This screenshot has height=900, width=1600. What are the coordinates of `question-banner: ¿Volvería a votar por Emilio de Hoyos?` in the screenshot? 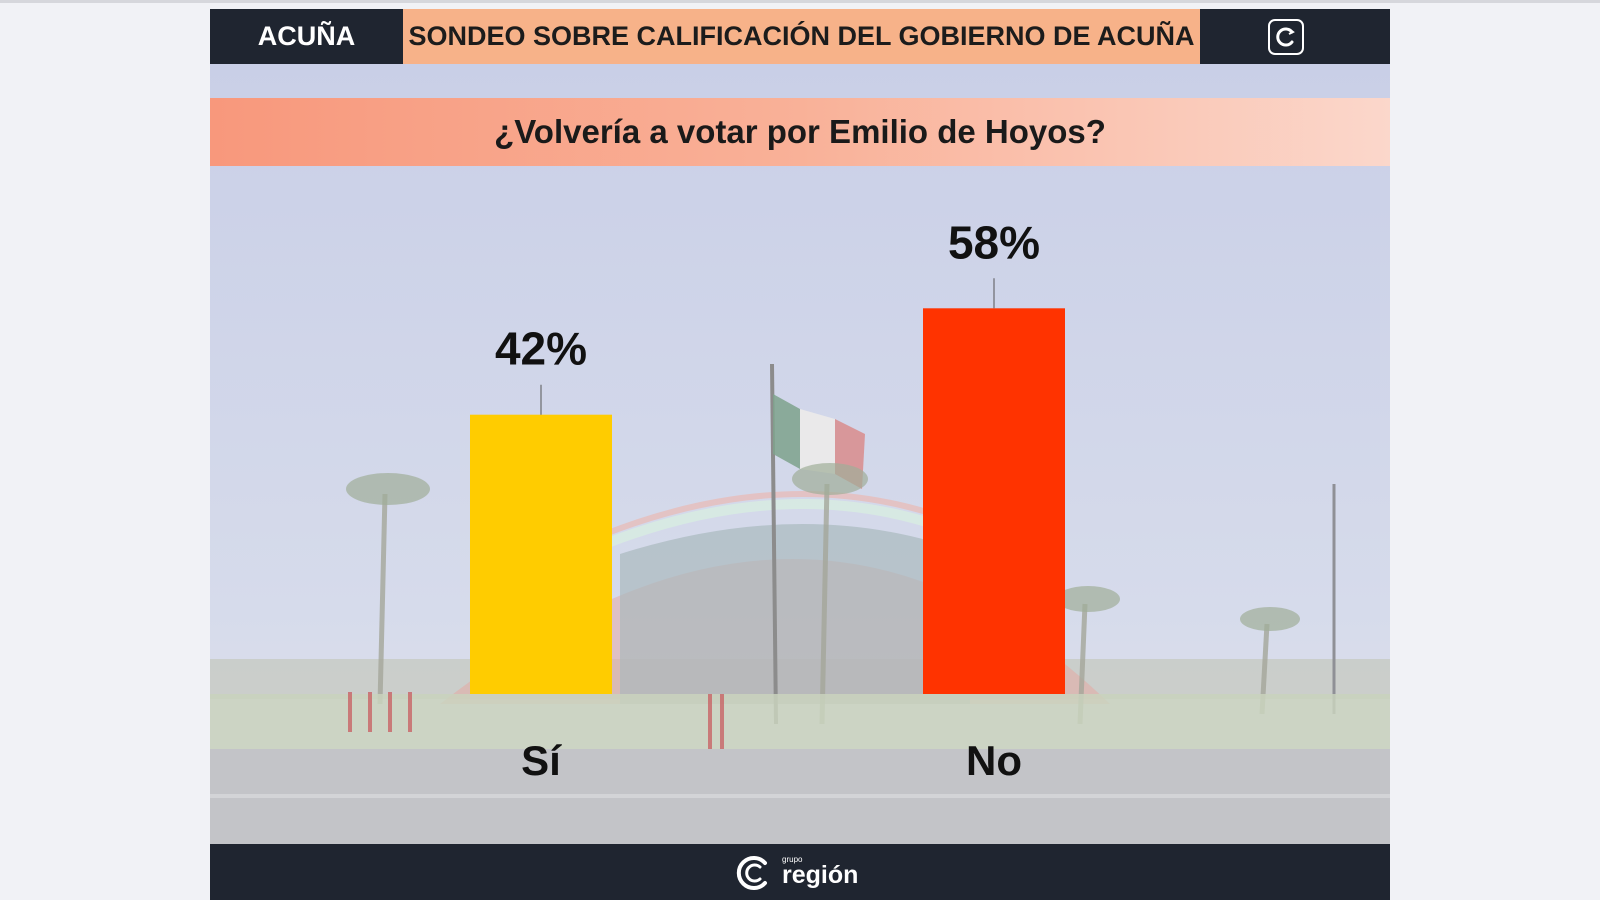 It's located at (800, 132).